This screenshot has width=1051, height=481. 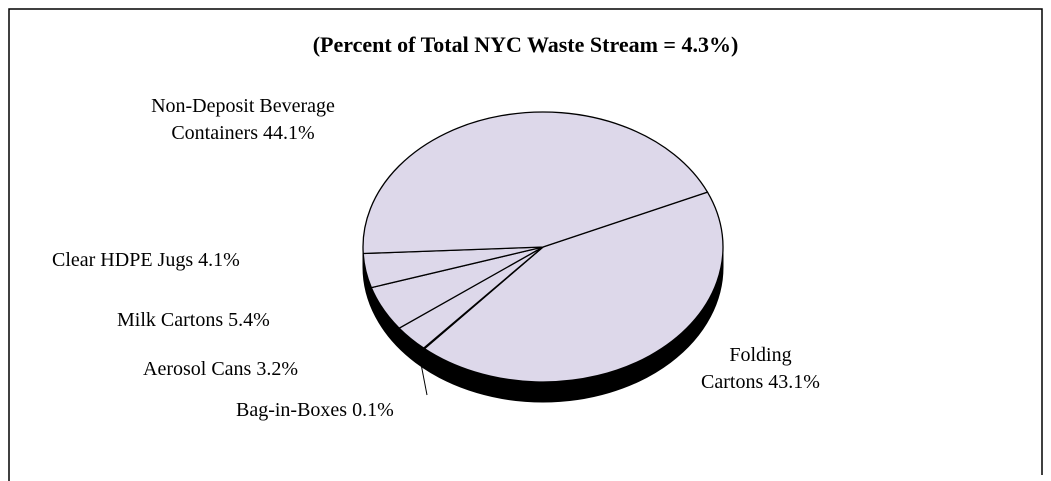 What do you see at coordinates (424, 380) in the screenshot?
I see `leader-line` at bounding box center [424, 380].